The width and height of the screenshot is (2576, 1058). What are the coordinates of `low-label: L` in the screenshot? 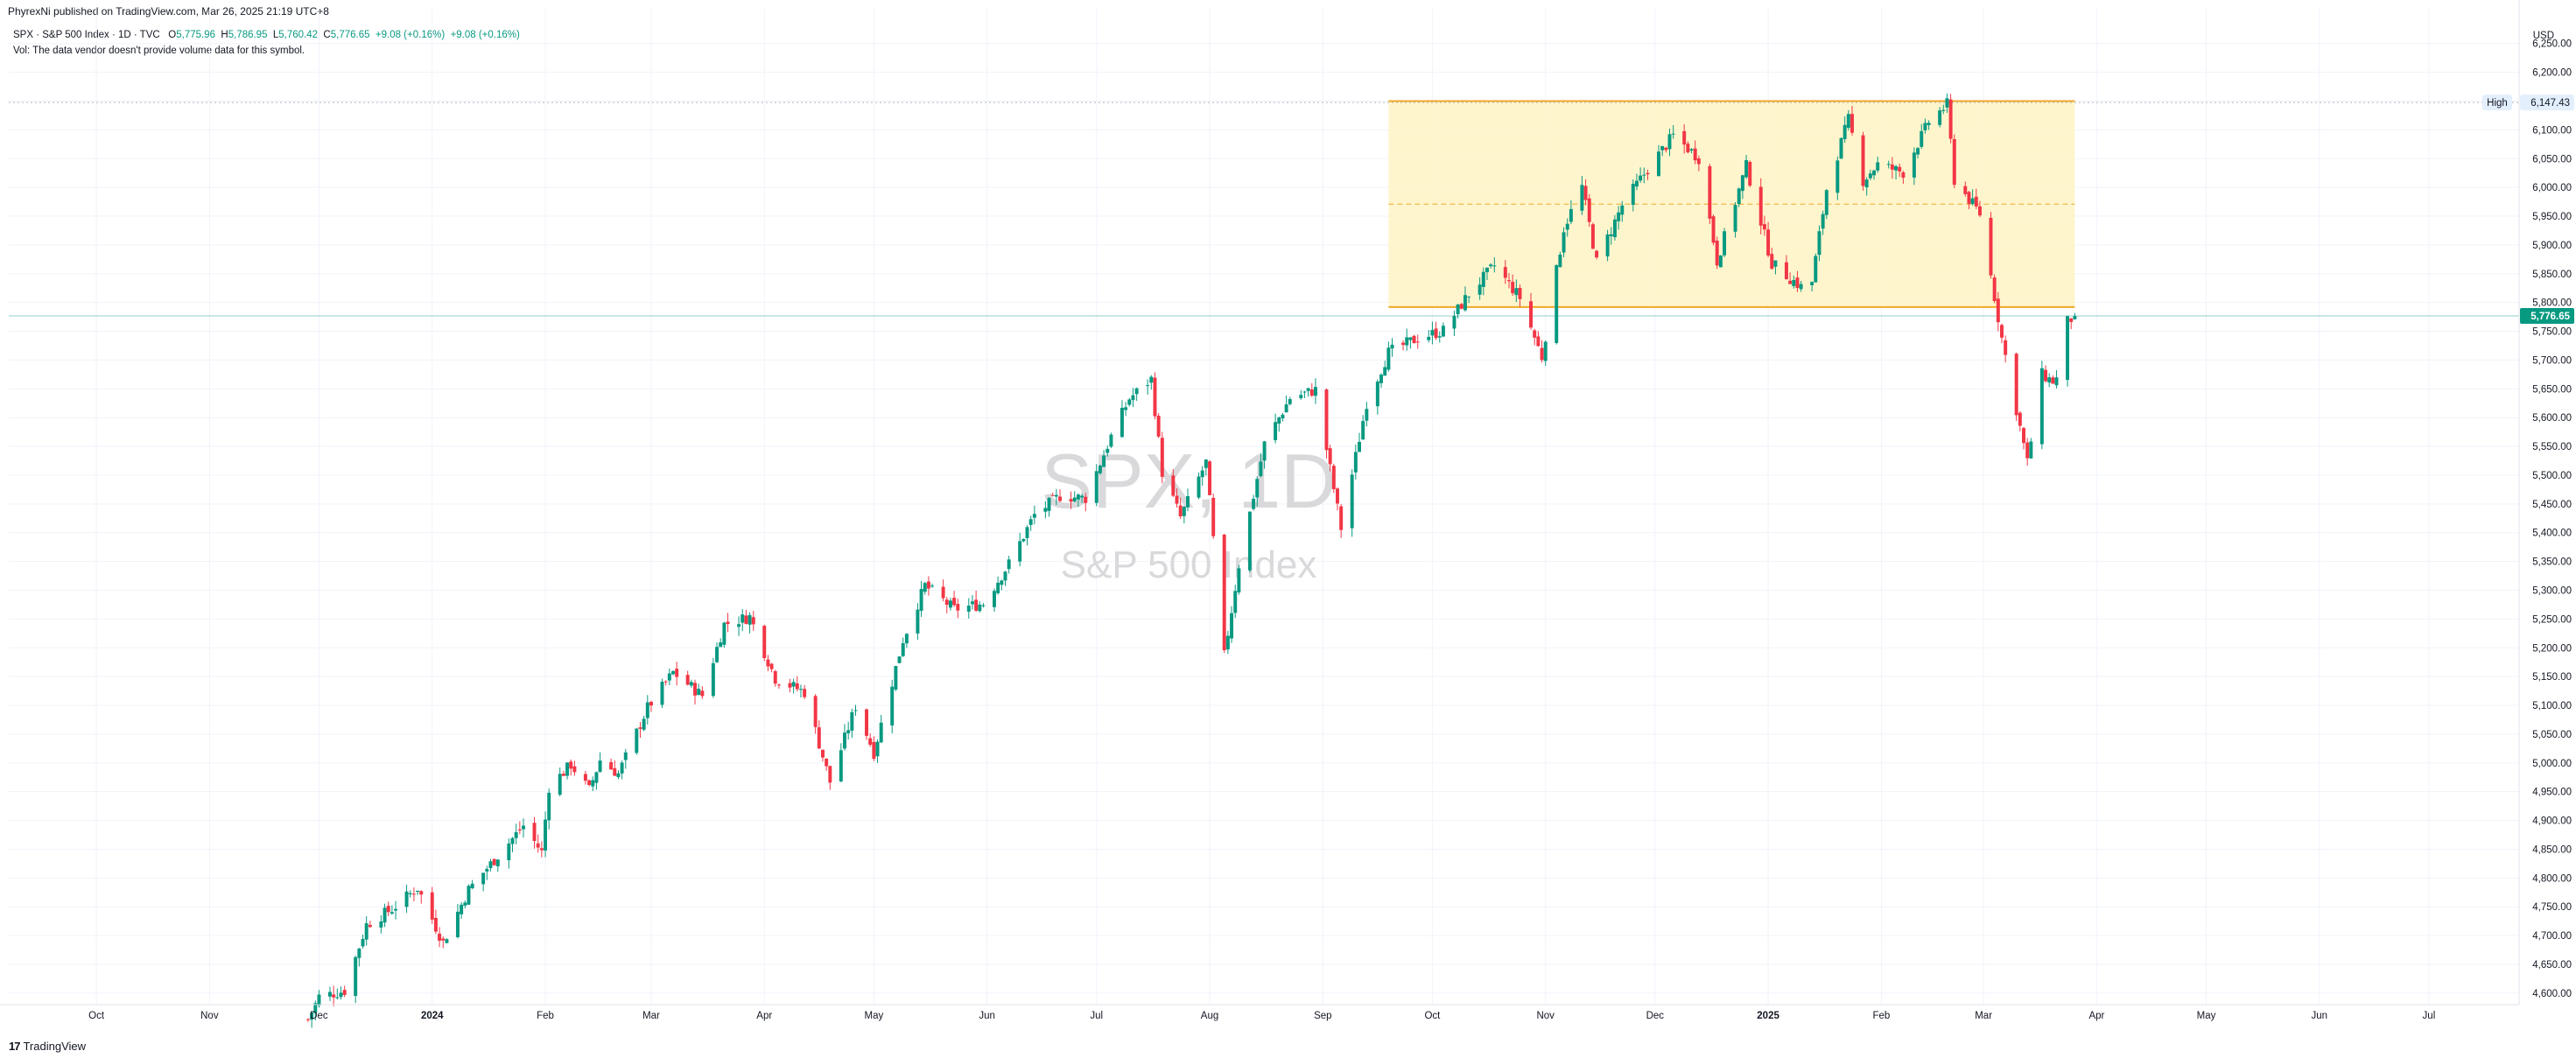 It's located at (276, 35).